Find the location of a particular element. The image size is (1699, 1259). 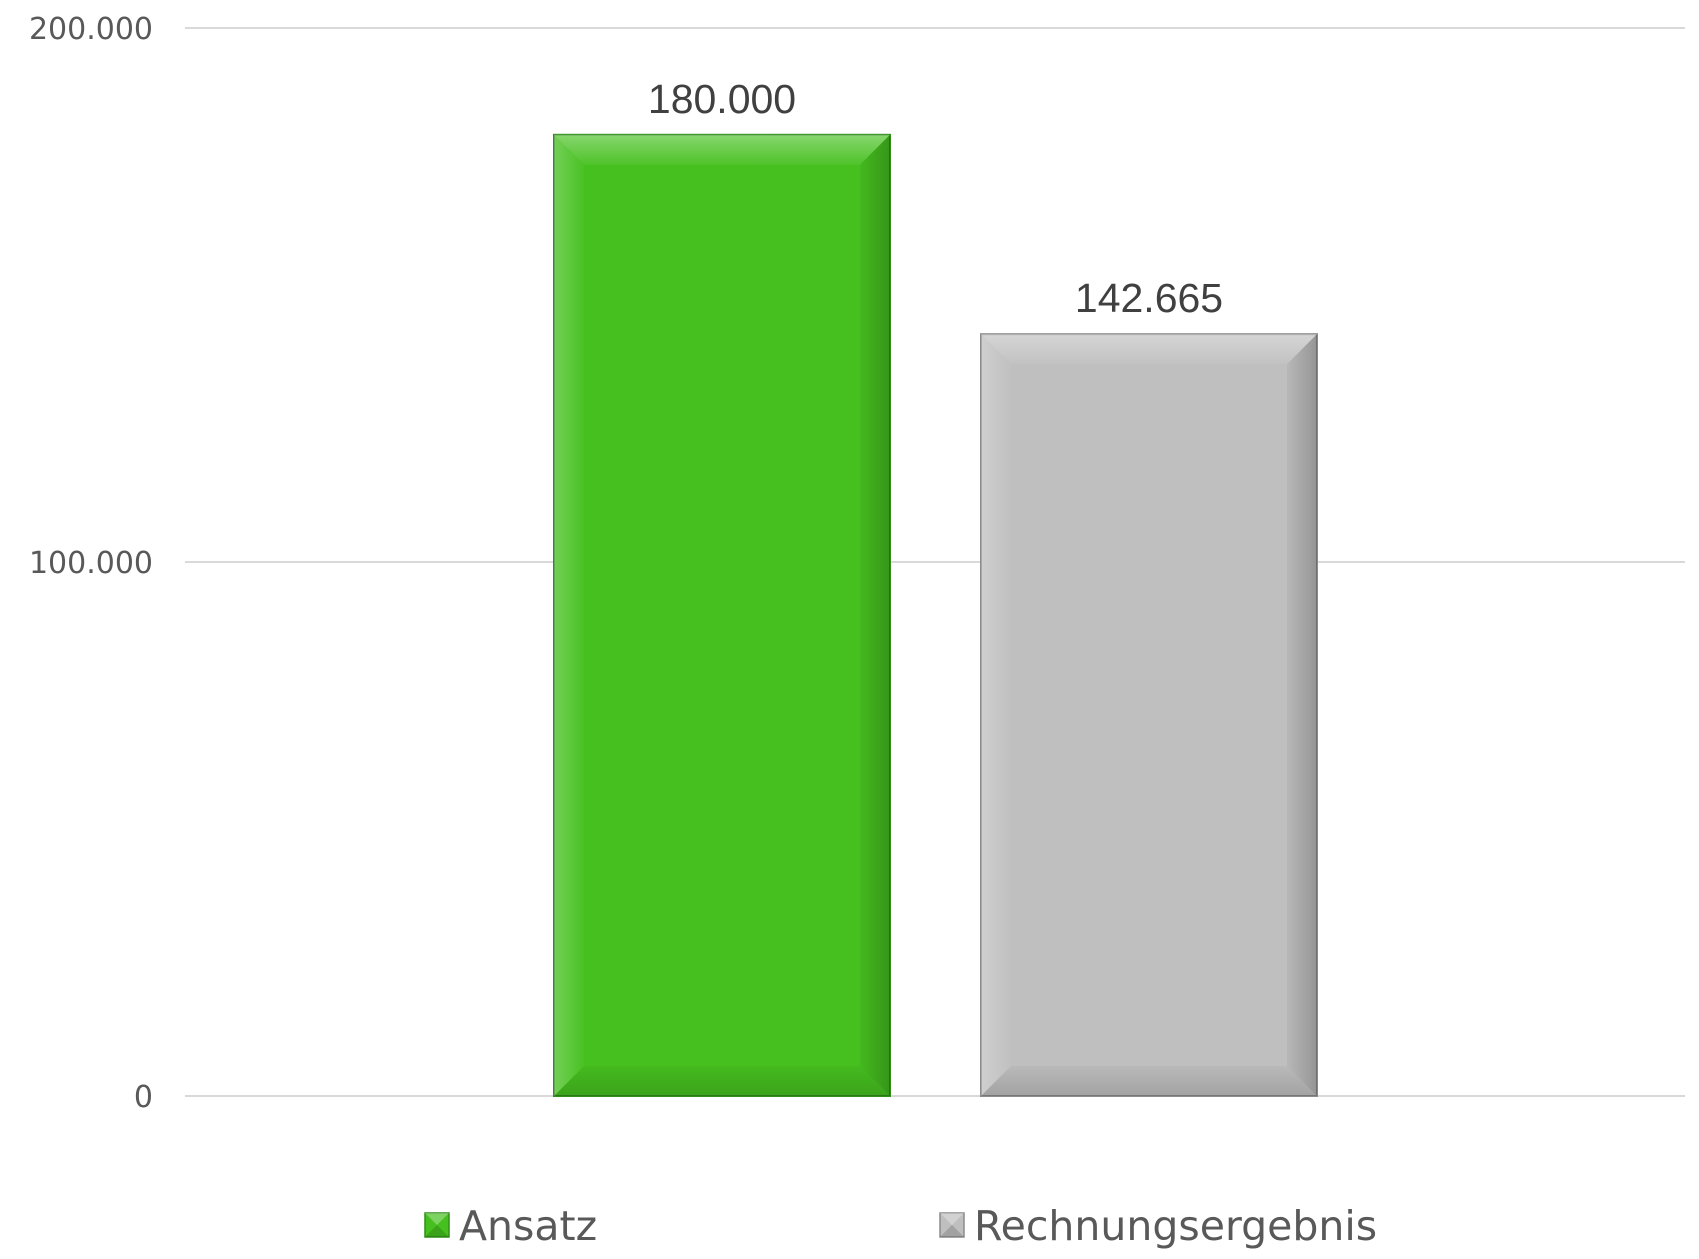

legend: Ansatz Rechnungsergebnis is located at coordinates (900, 1226).